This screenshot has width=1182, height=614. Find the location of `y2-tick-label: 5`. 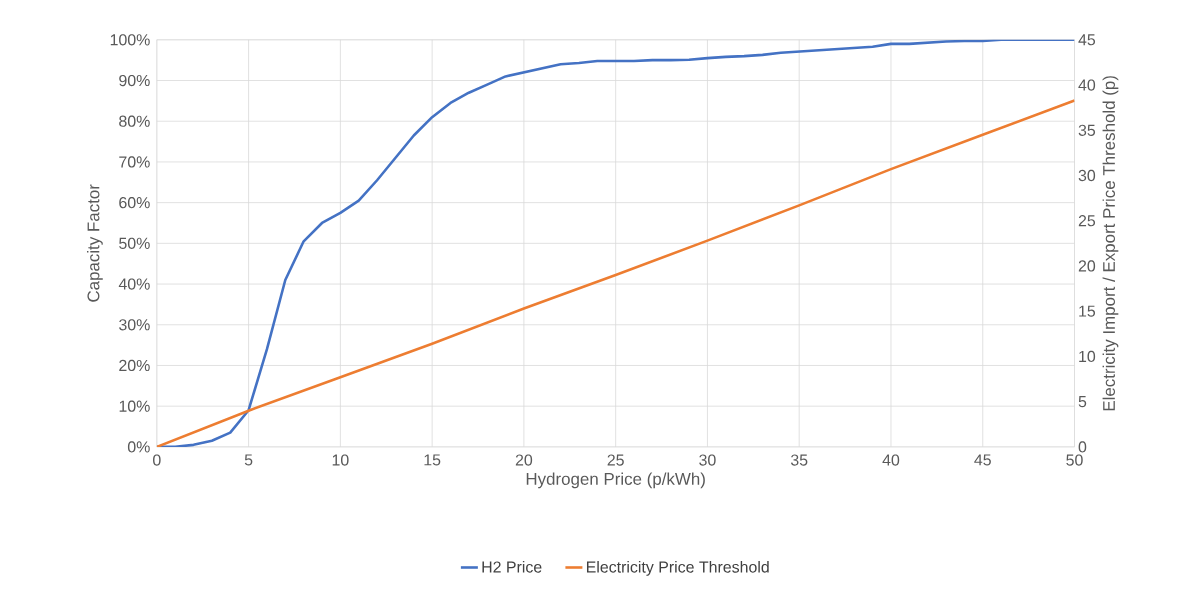

y2-tick-label: 5 is located at coordinates (1082, 402).